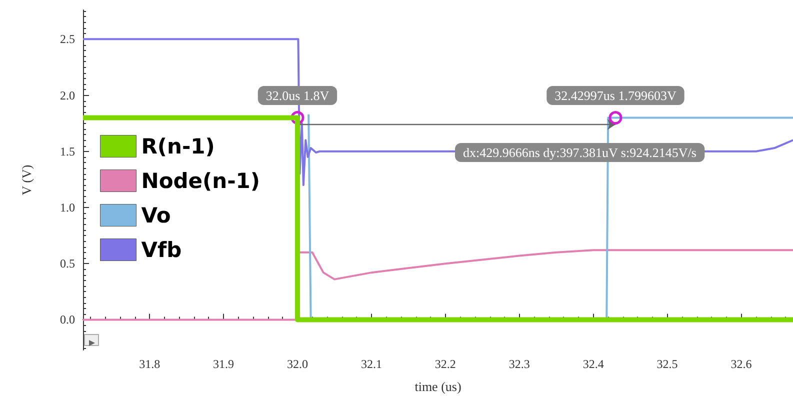 Image resolution: width=793 pixels, height=405 pixels. Describe the element at coordinates (438, 386) in the screenshot. I see `x-axis-title: time (us)` at that location.